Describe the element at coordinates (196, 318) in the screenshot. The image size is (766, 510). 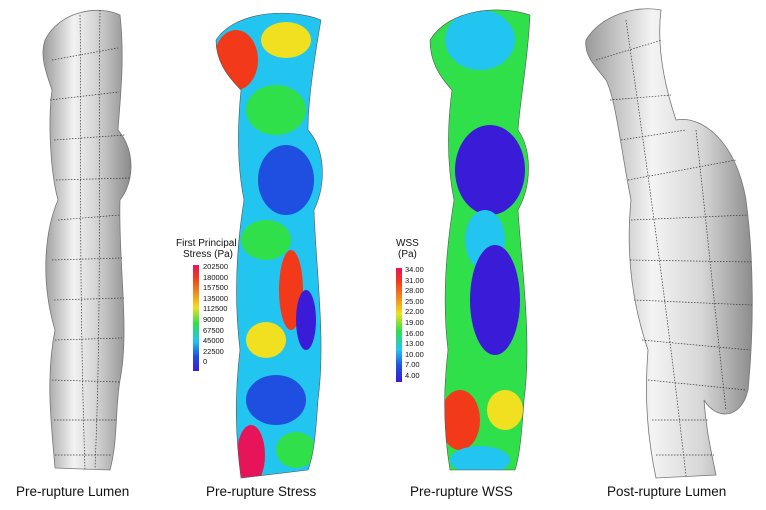
I see `stress-colorbar` at that location.